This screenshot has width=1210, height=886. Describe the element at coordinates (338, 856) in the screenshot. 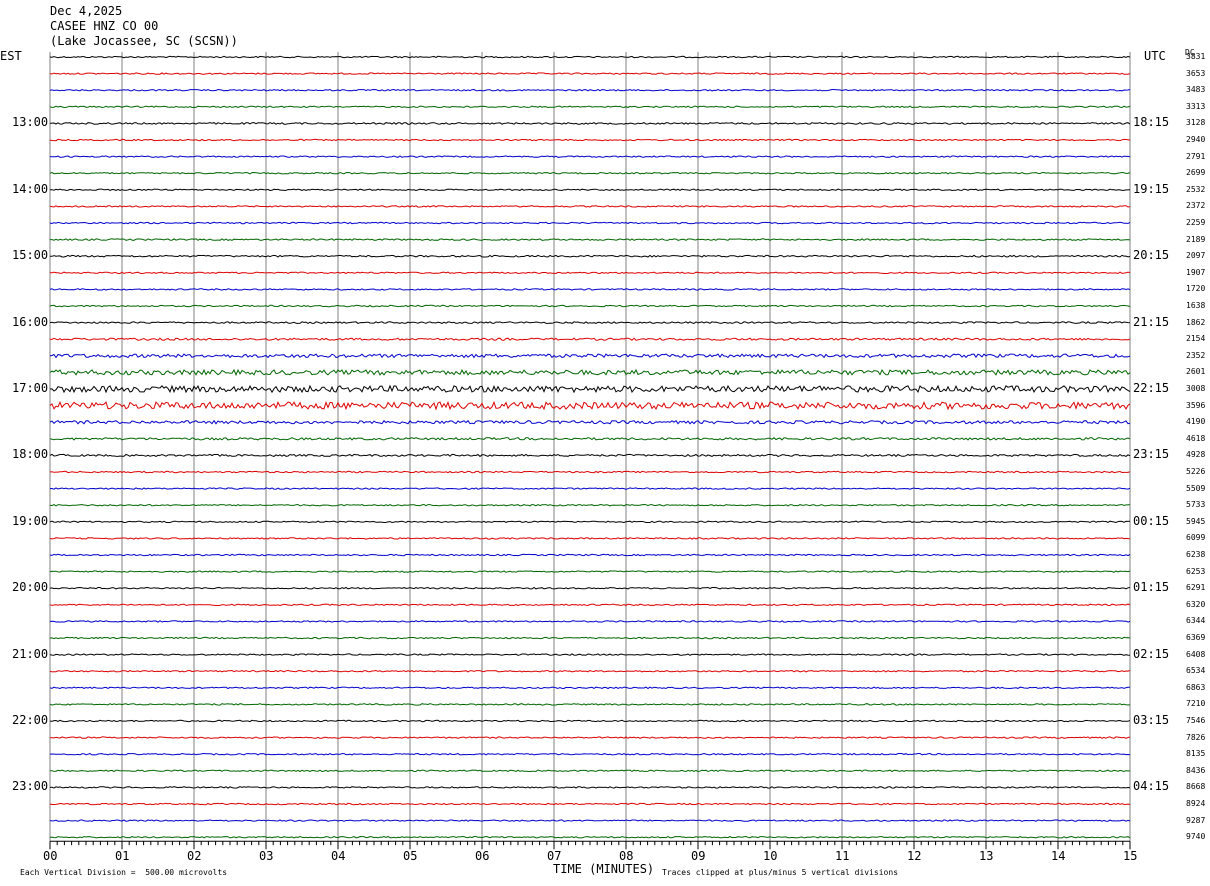

I see `x-tick-label: 04` at that location.